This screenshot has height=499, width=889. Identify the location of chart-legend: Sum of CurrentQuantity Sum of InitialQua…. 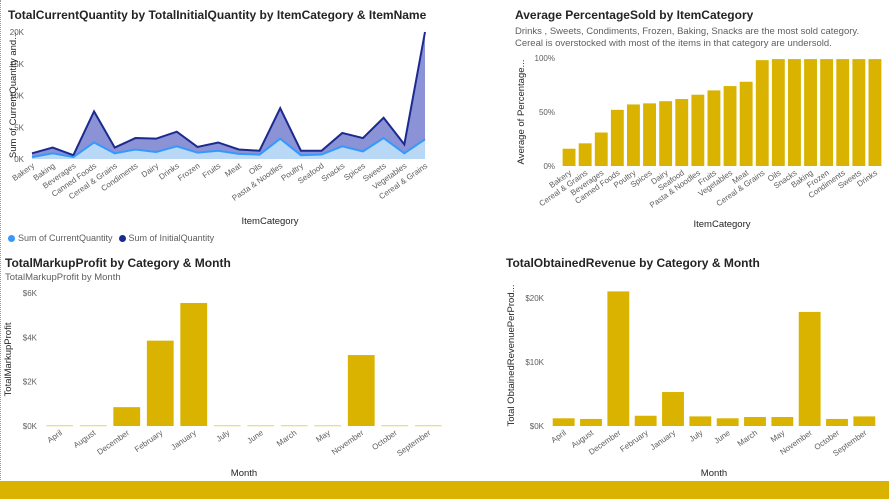
(111, 238).